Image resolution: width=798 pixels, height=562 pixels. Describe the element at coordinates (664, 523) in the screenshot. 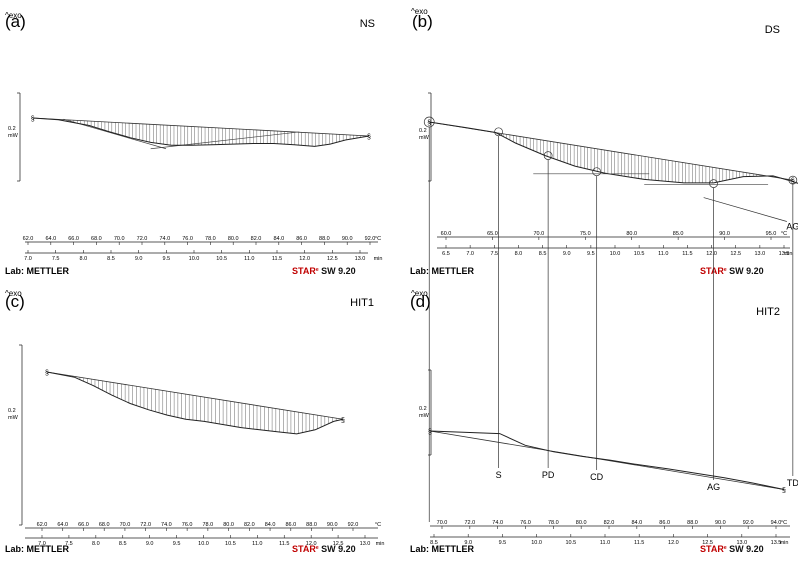

I see `temperature-tick-label: 86.0` at that location.